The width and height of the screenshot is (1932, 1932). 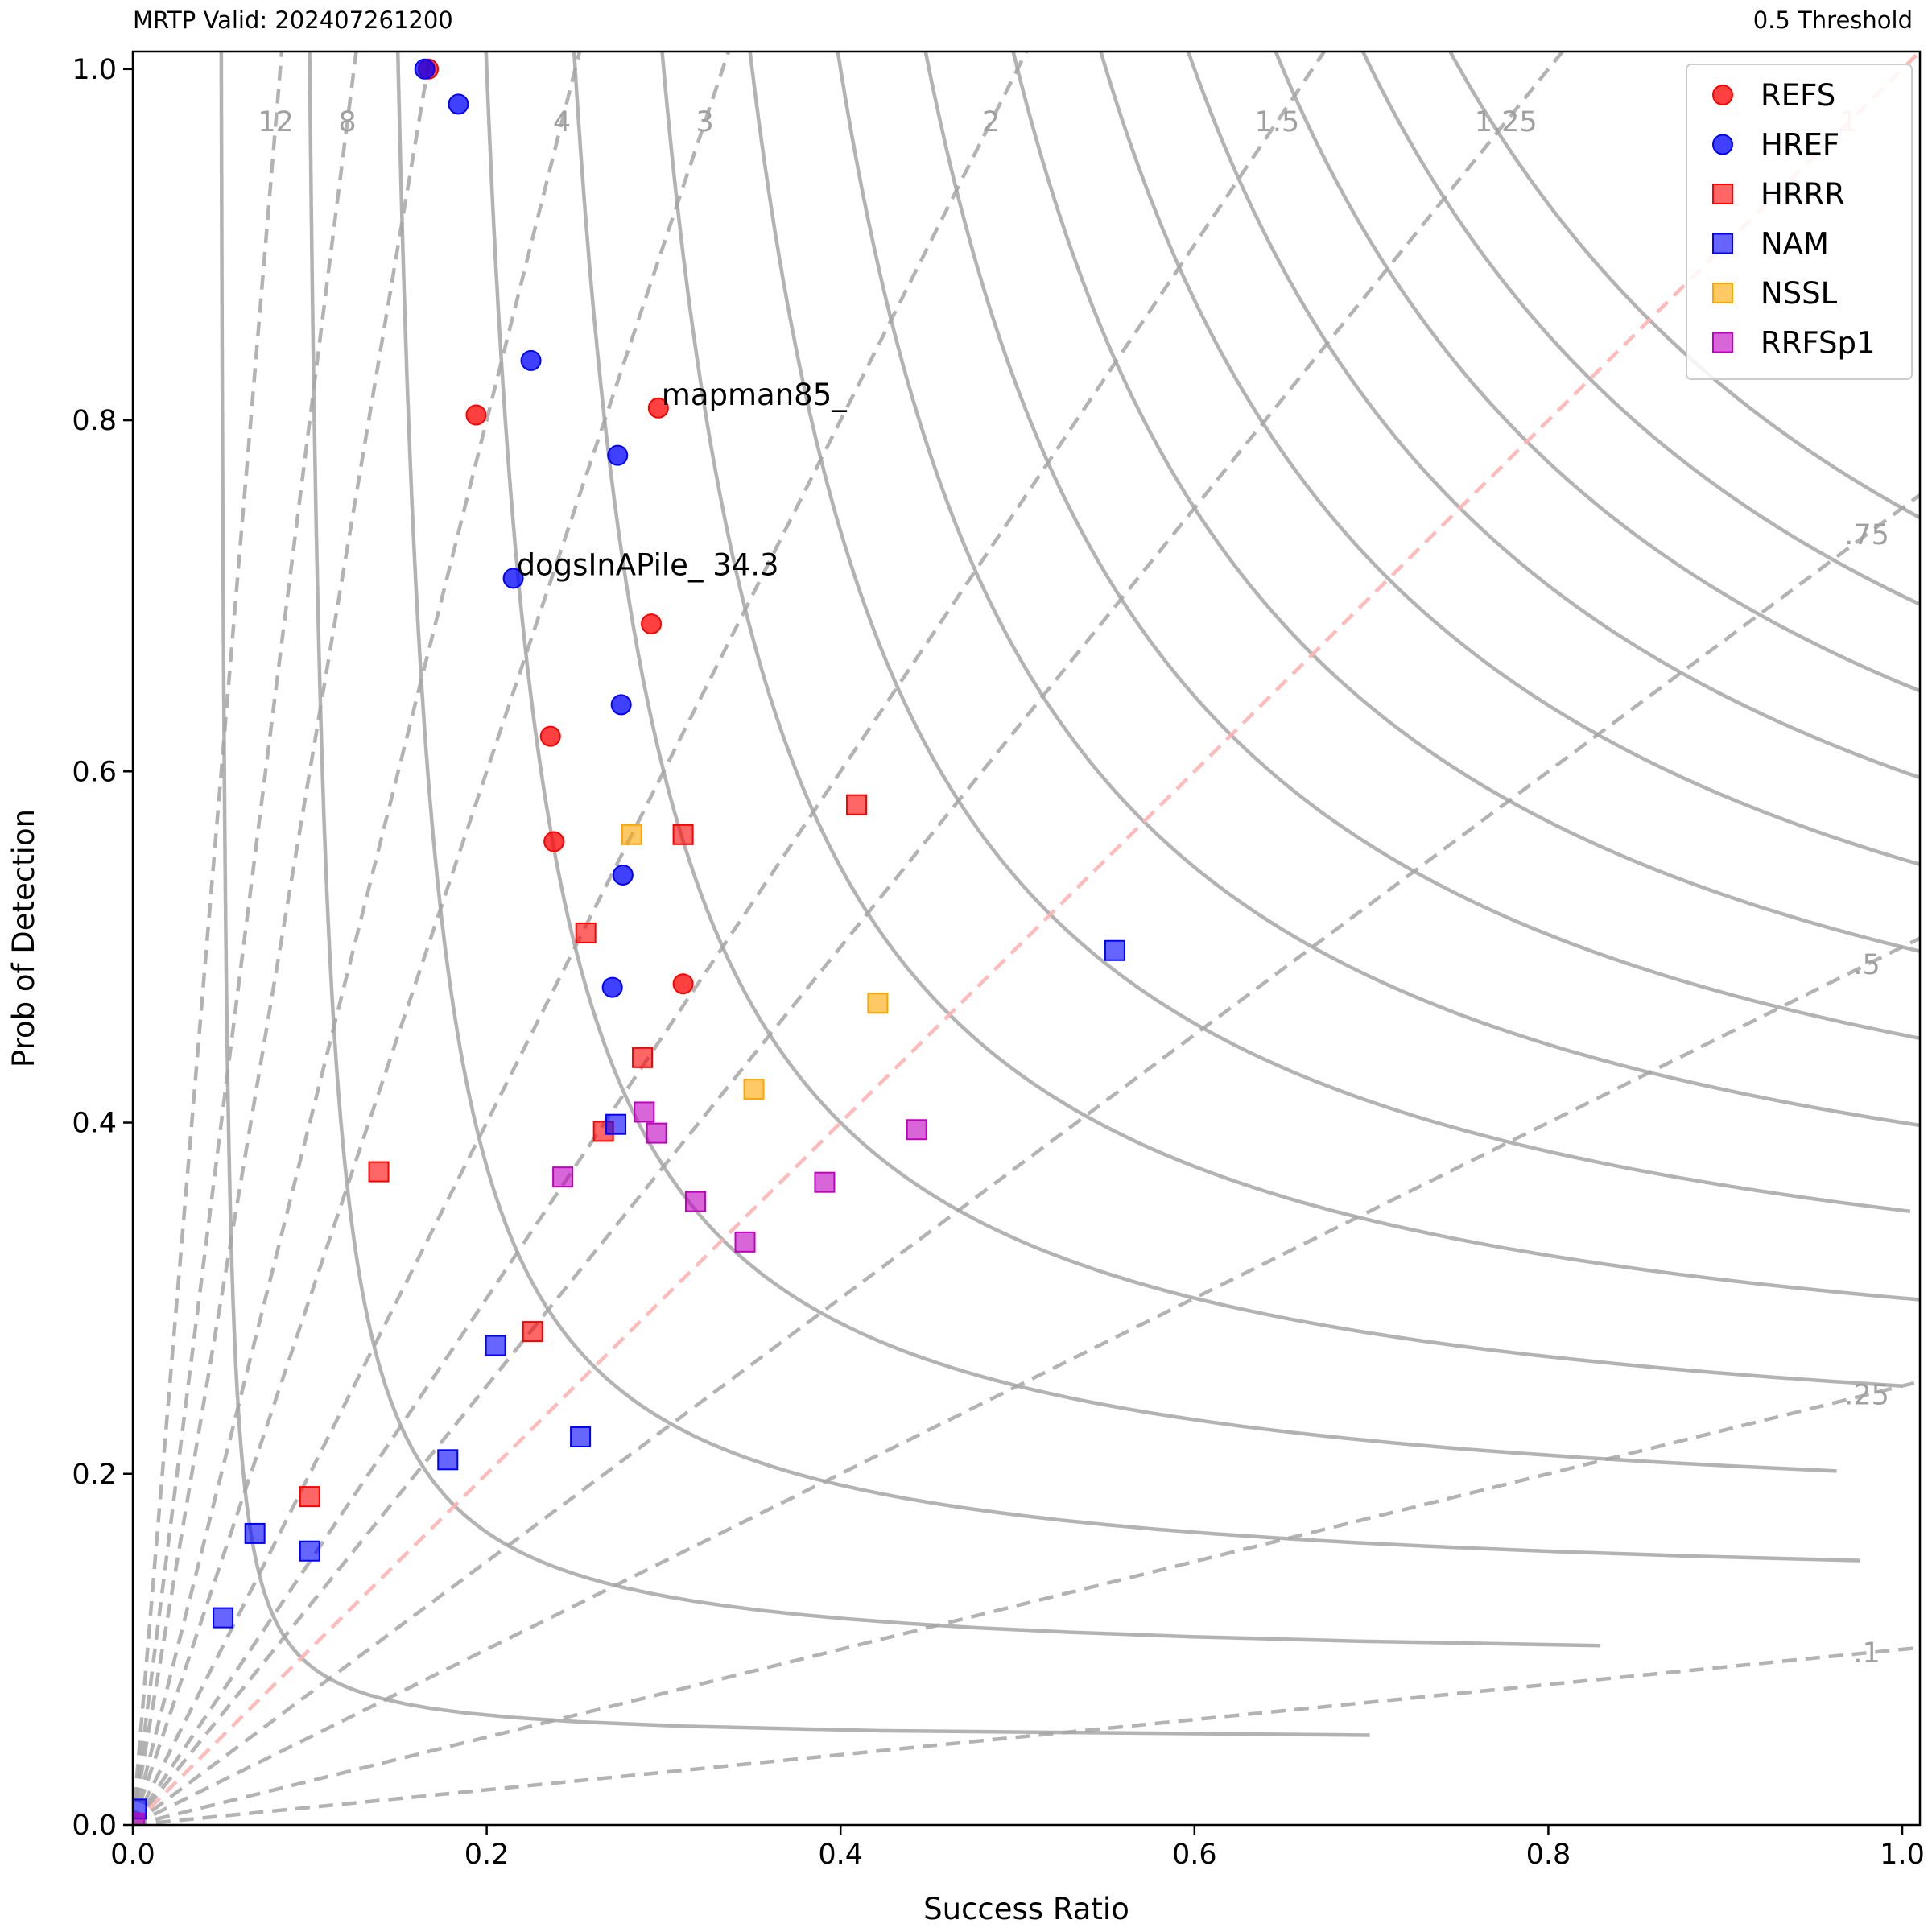 I want to click on y-tick-label: 0.6, so click(x=94, y=772).